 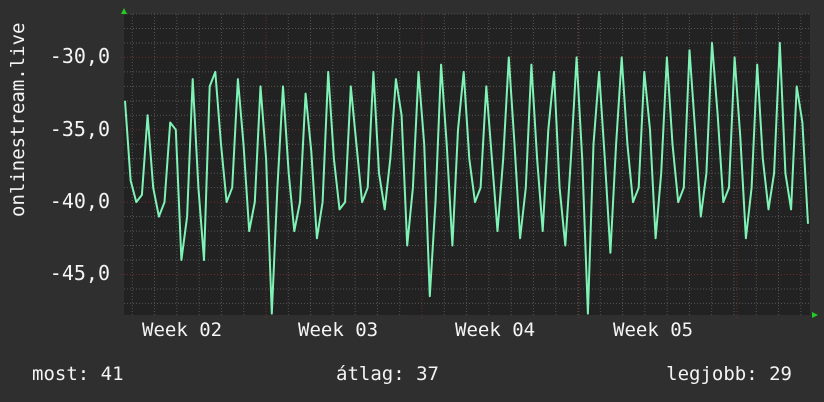 I want to click on x-tick-label: Week 05, so click(x=653, y=330).